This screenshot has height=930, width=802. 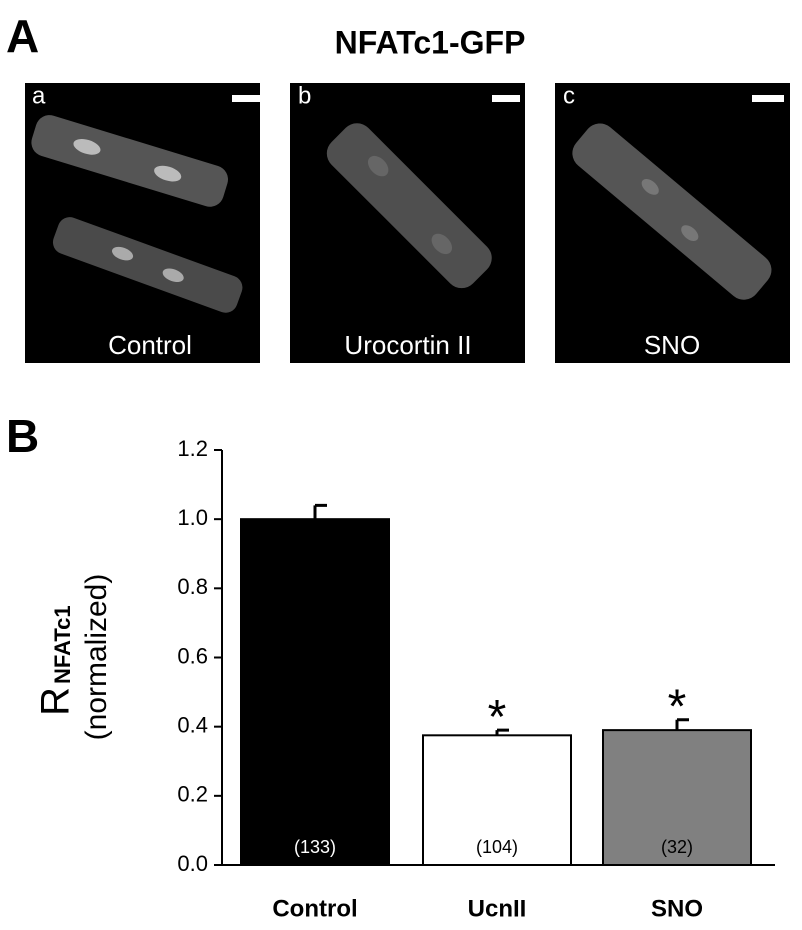 I want to click on y-tick-label: 0.4, so click(x=192, y=724).